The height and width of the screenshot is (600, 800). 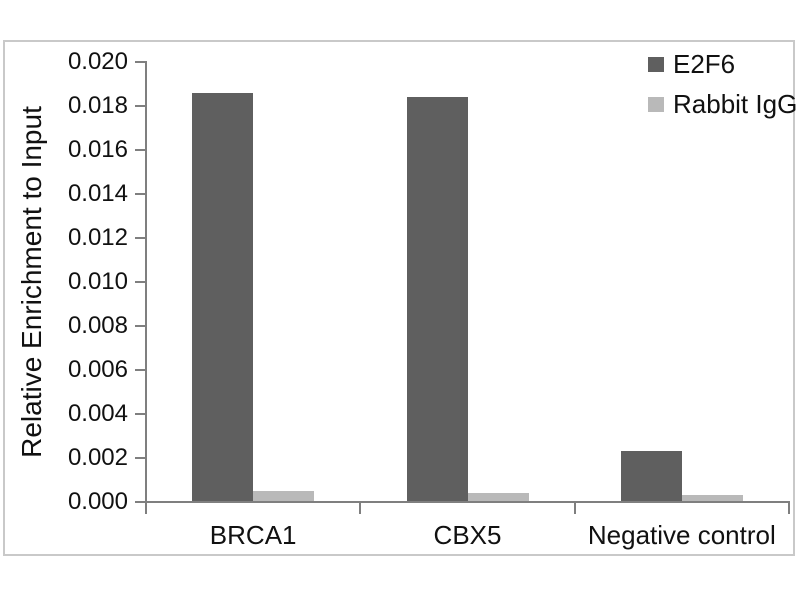 I want to click on bar-rabbit-igg-brca1, so click(x=284, y=496).